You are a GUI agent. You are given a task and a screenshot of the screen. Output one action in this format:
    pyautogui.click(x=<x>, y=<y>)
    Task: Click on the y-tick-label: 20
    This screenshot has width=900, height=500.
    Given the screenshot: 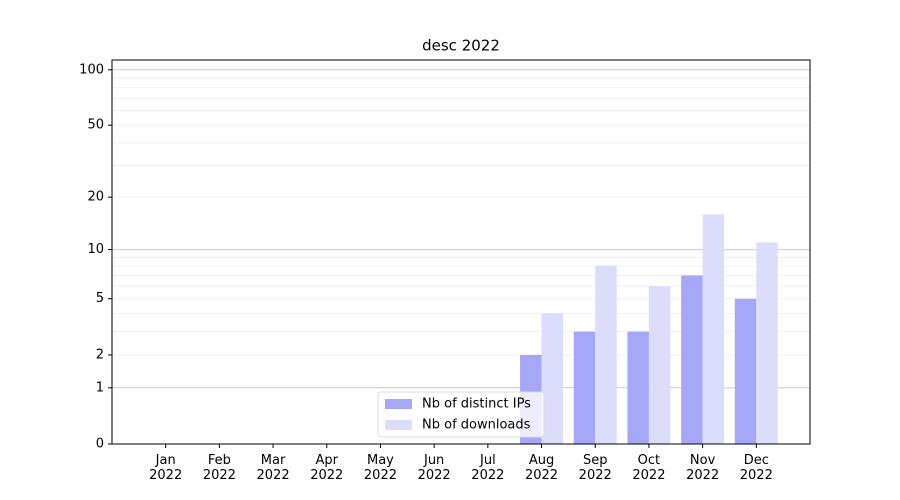 What is the action you would take?
    pyautogui.click(x=95, y=197)
    